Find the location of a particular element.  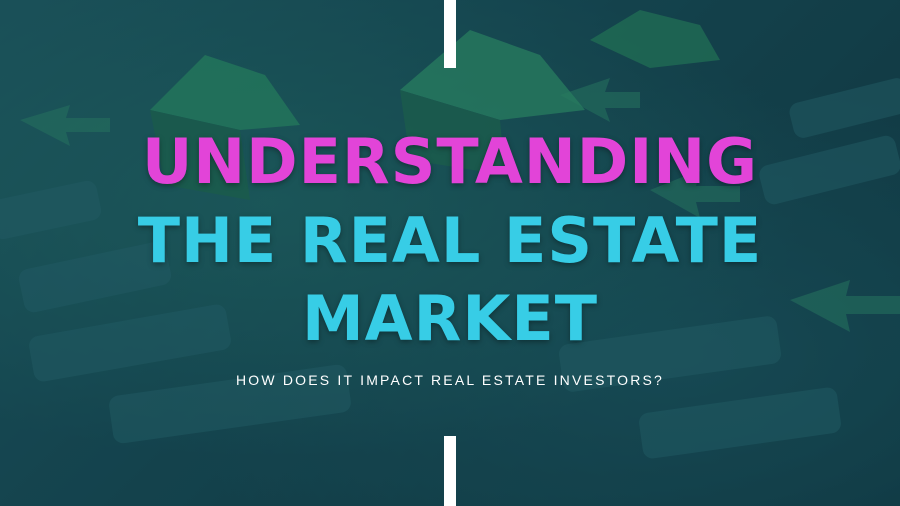

headline-line-1: UNDERSTANDING is located at coordinates (450, 161).